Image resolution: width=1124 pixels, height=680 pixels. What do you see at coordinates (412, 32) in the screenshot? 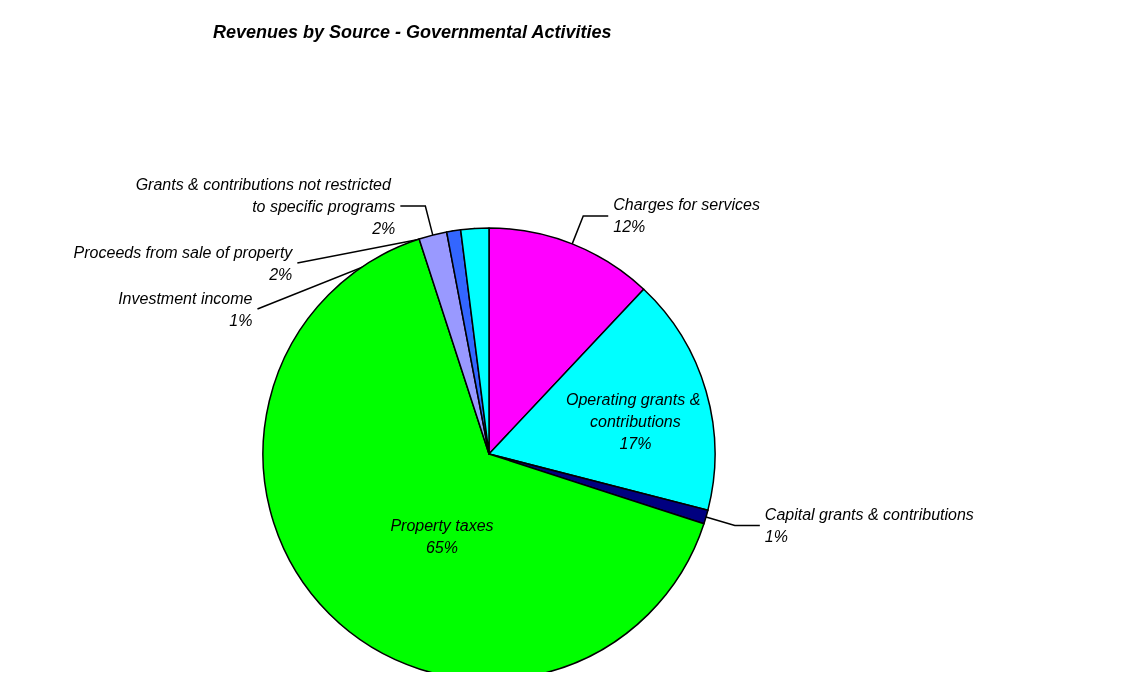
I see `chart-title: Revenues by Source - Governmental Activities` at bounding box center [412, 32].